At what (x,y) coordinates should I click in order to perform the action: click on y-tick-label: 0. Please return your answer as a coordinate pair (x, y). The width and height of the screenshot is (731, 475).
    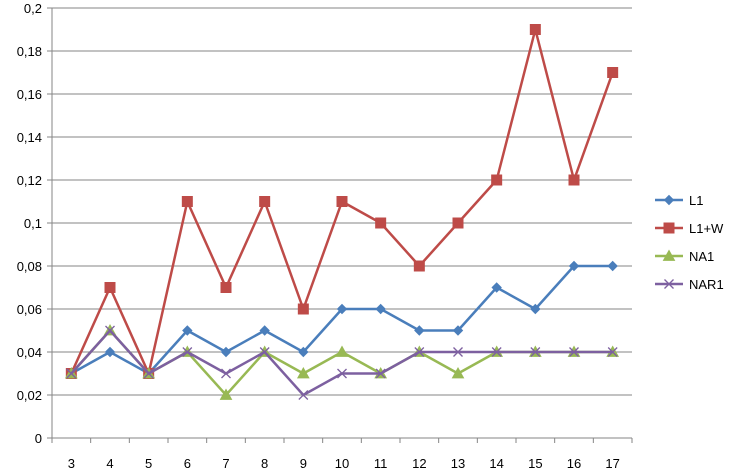
    Looking at the image, I should click on (38, 438).